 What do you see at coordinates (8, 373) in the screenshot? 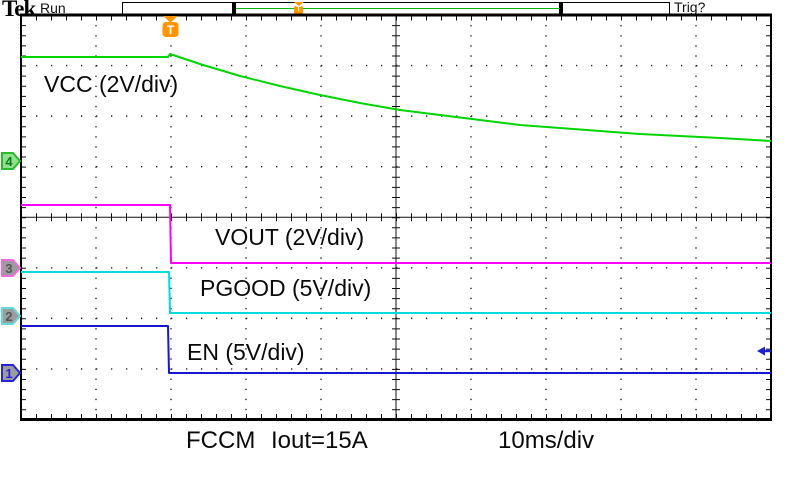
I see `svg-text: 1` at bounding box center [8, 373].